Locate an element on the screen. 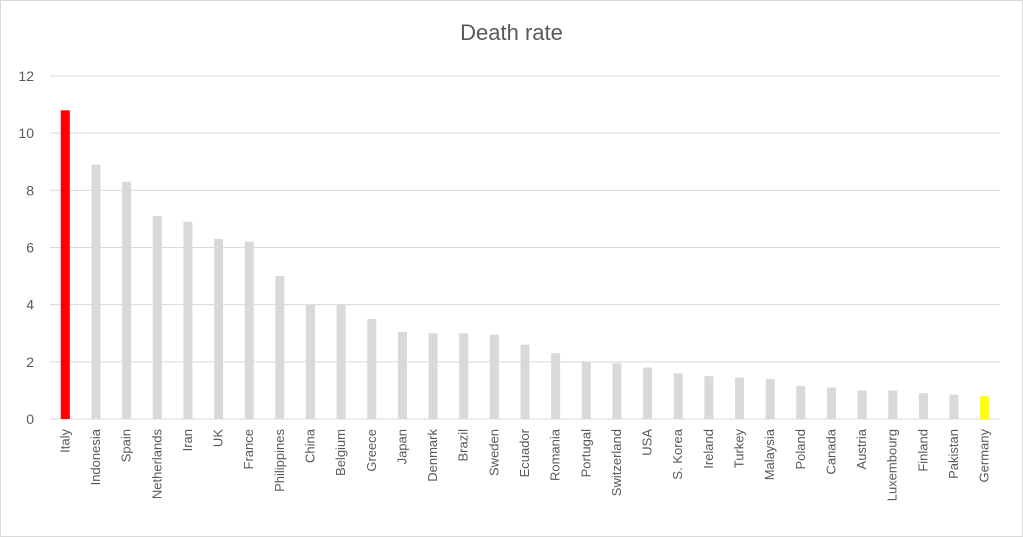 This screenshot has width=1023, height=537. x-tick-label: Portugal is located at coordinates (585, 453).